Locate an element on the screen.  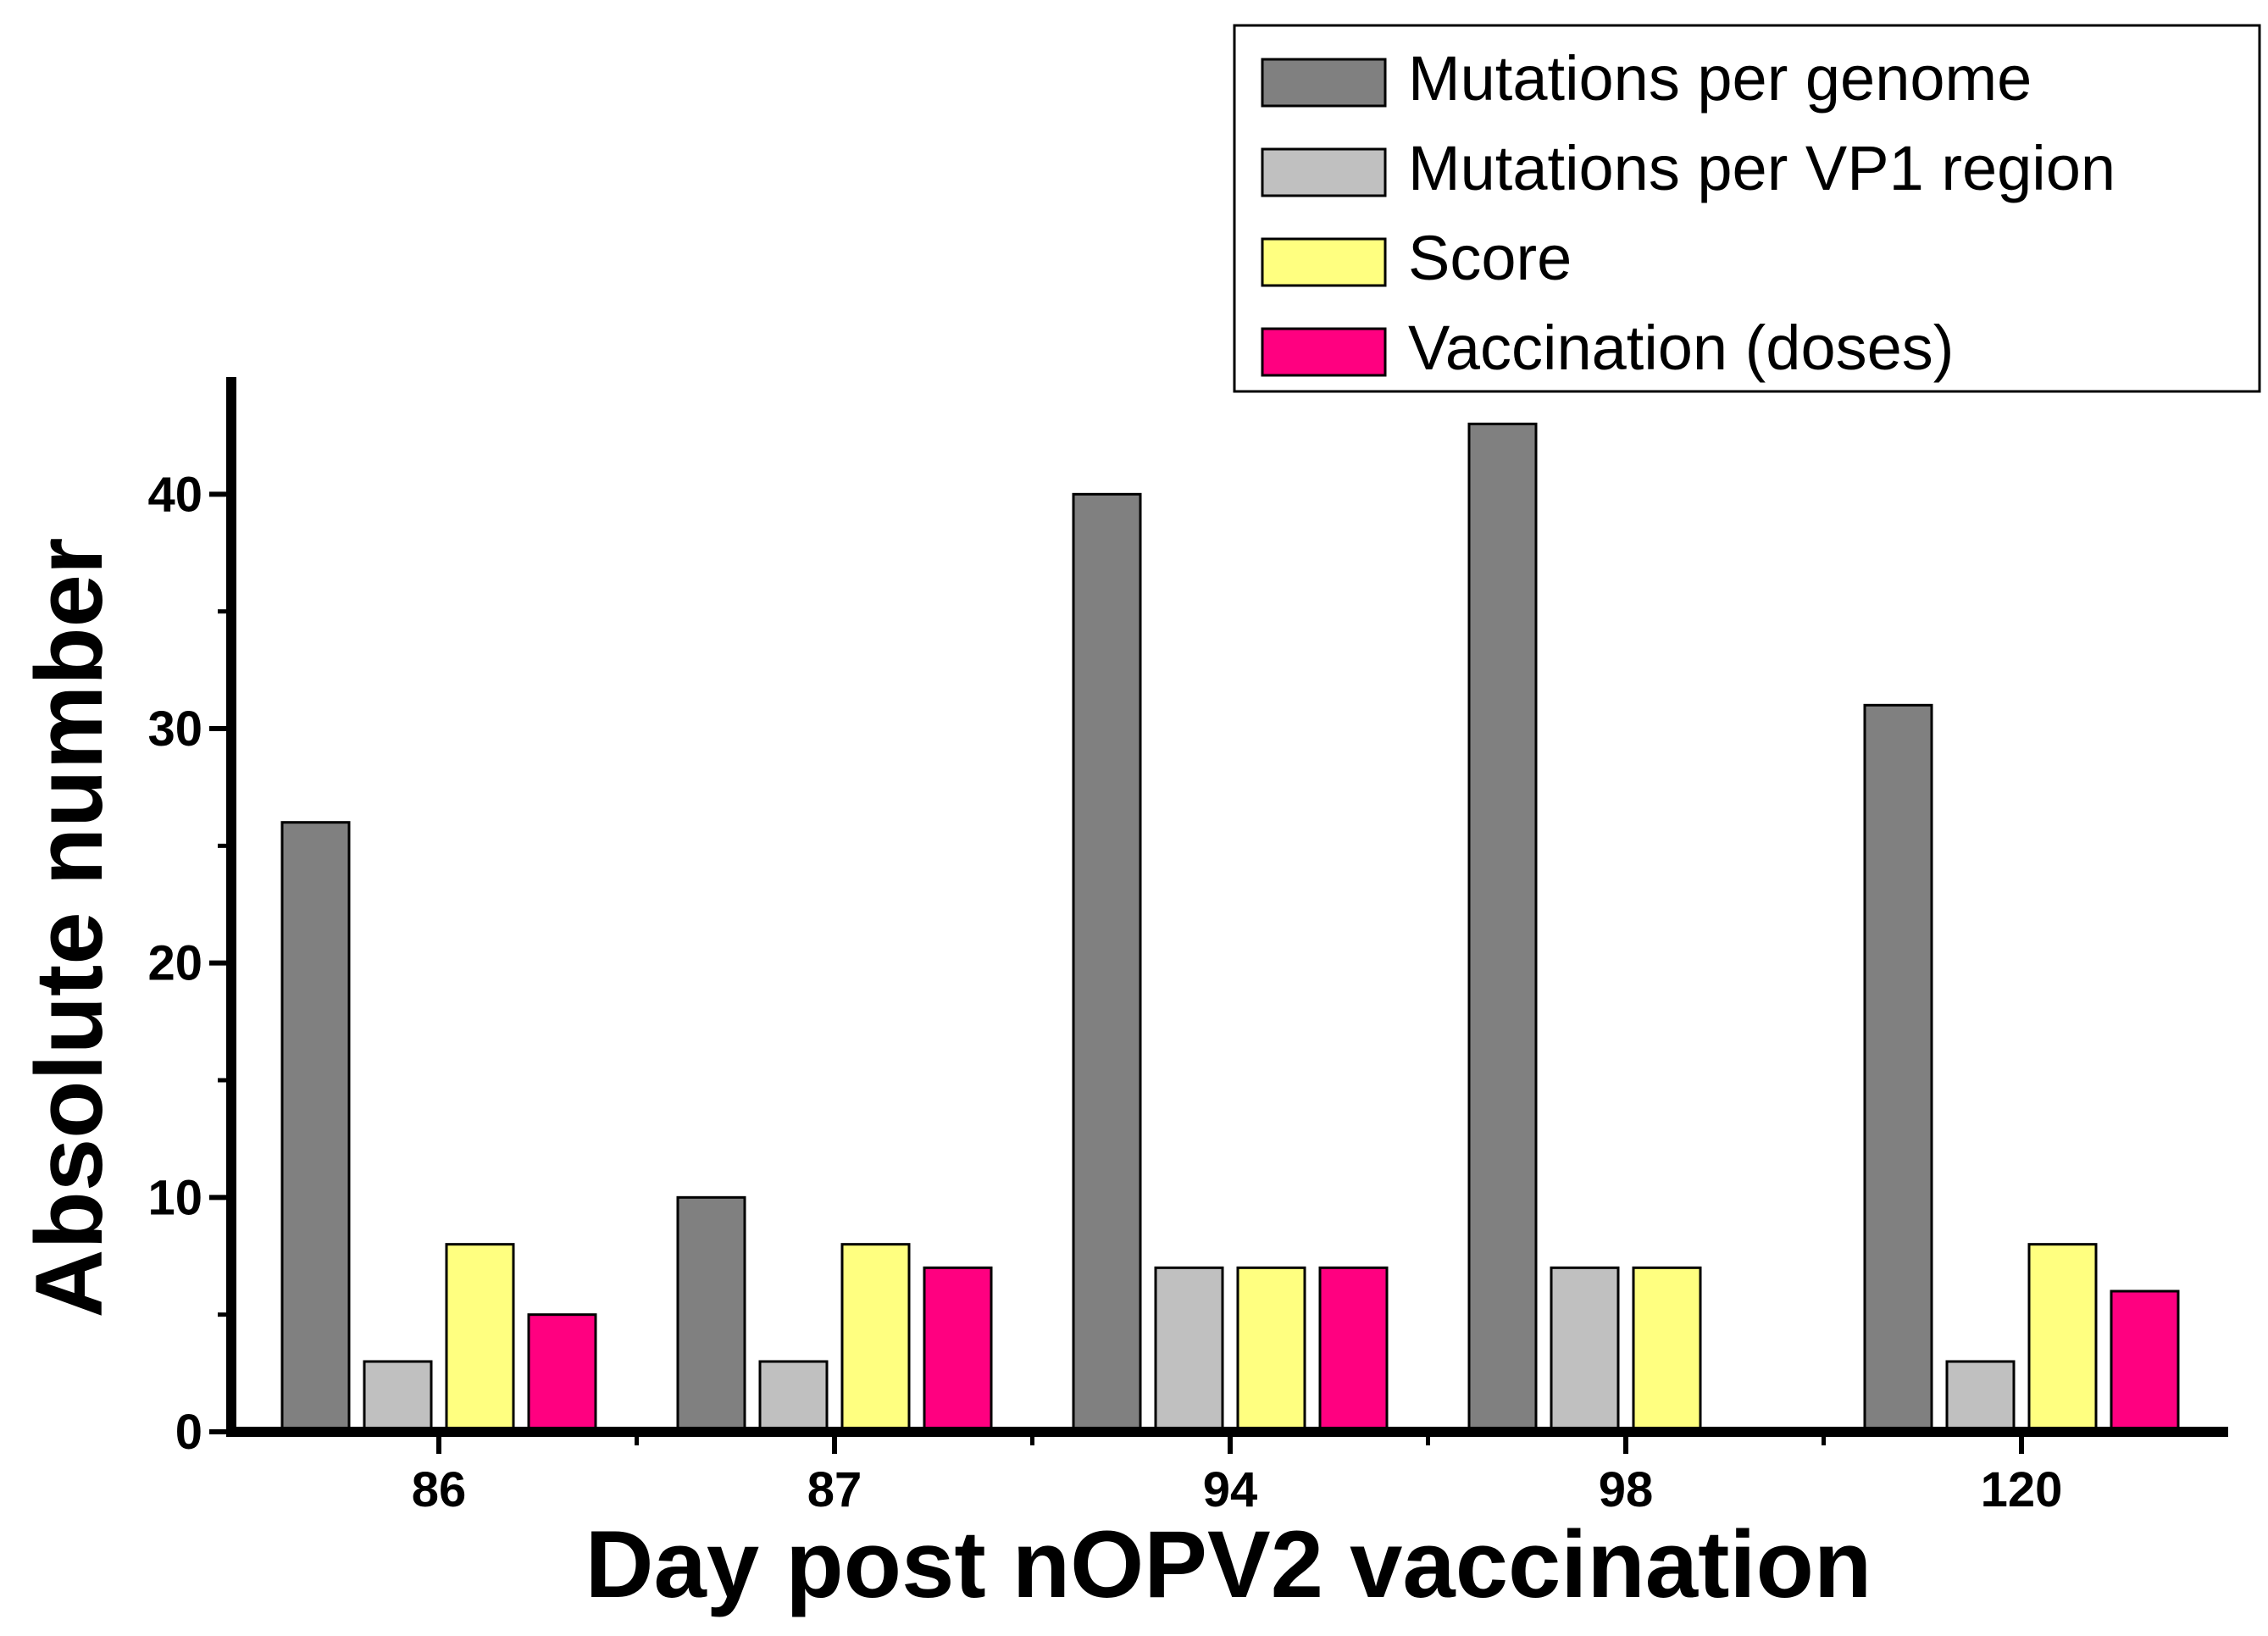
y-ticks: 0 10 20 30 40 is located at coordinates (189, 964).